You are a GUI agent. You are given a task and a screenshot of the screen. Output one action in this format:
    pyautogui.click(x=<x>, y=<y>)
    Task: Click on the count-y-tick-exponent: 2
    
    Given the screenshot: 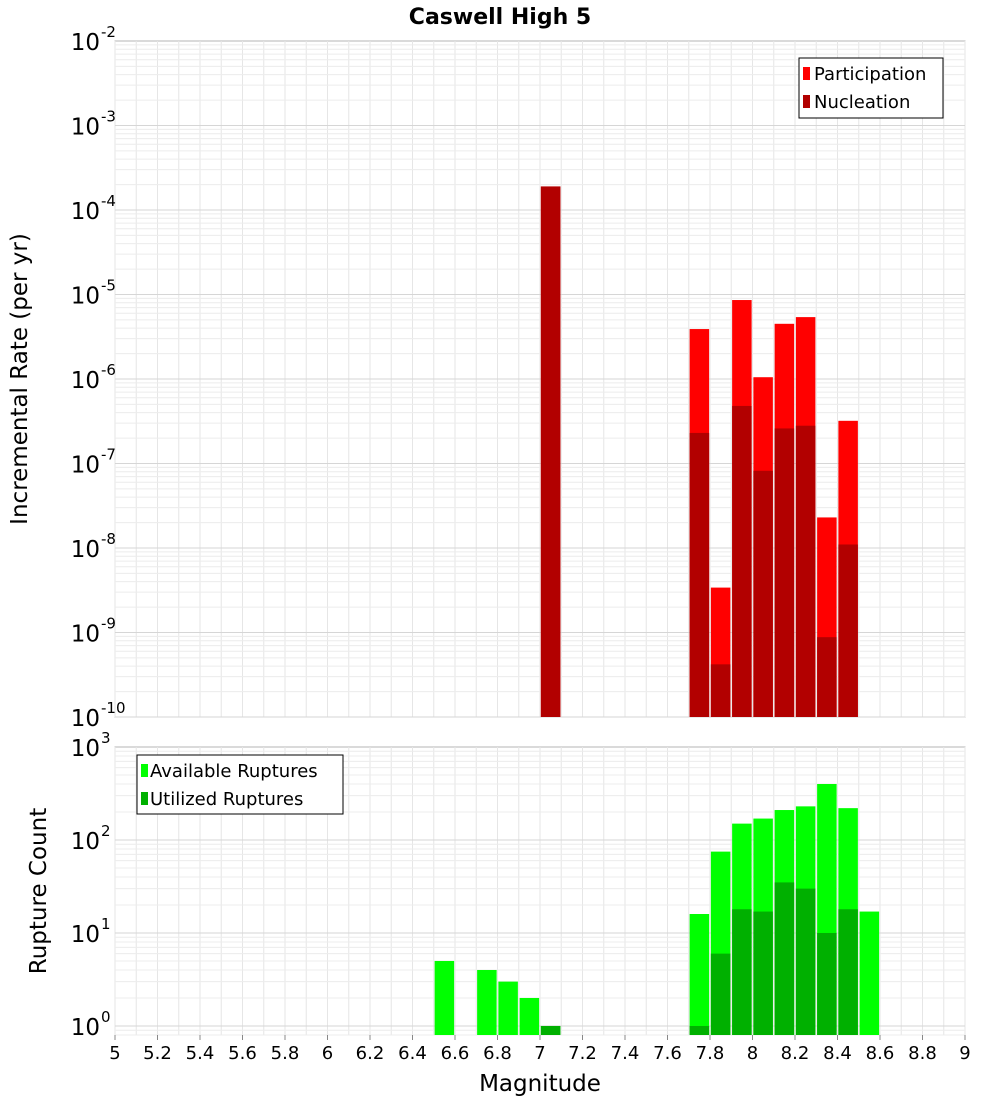 What is the action you would take?
    pyautogui.click(x=106, y=831)
    